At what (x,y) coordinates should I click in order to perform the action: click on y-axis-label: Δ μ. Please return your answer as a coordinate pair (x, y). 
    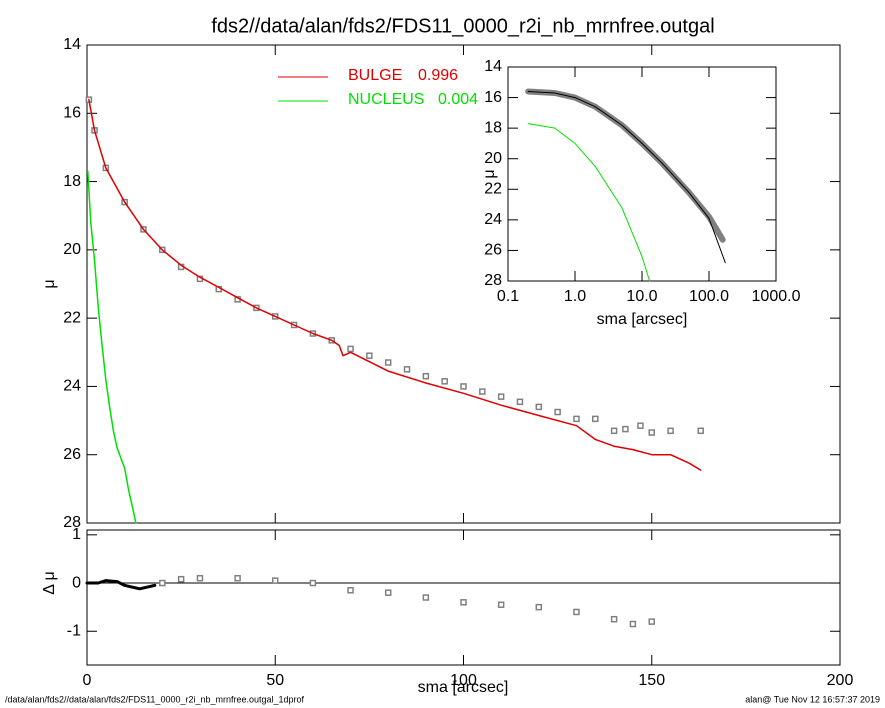
    Looking at the image, I should click on (49, 582).